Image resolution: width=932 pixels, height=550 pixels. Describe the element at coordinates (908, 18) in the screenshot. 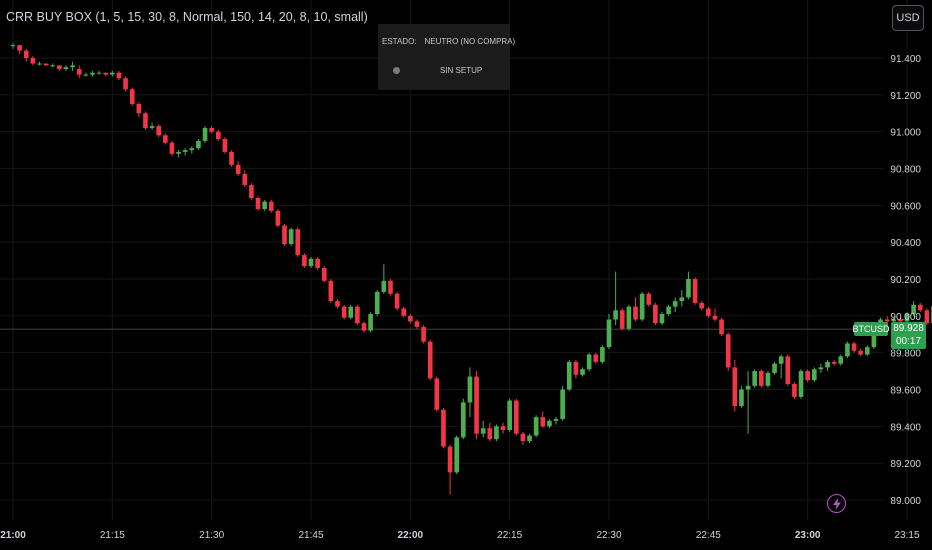

I see `currency-button: USD` at that location.